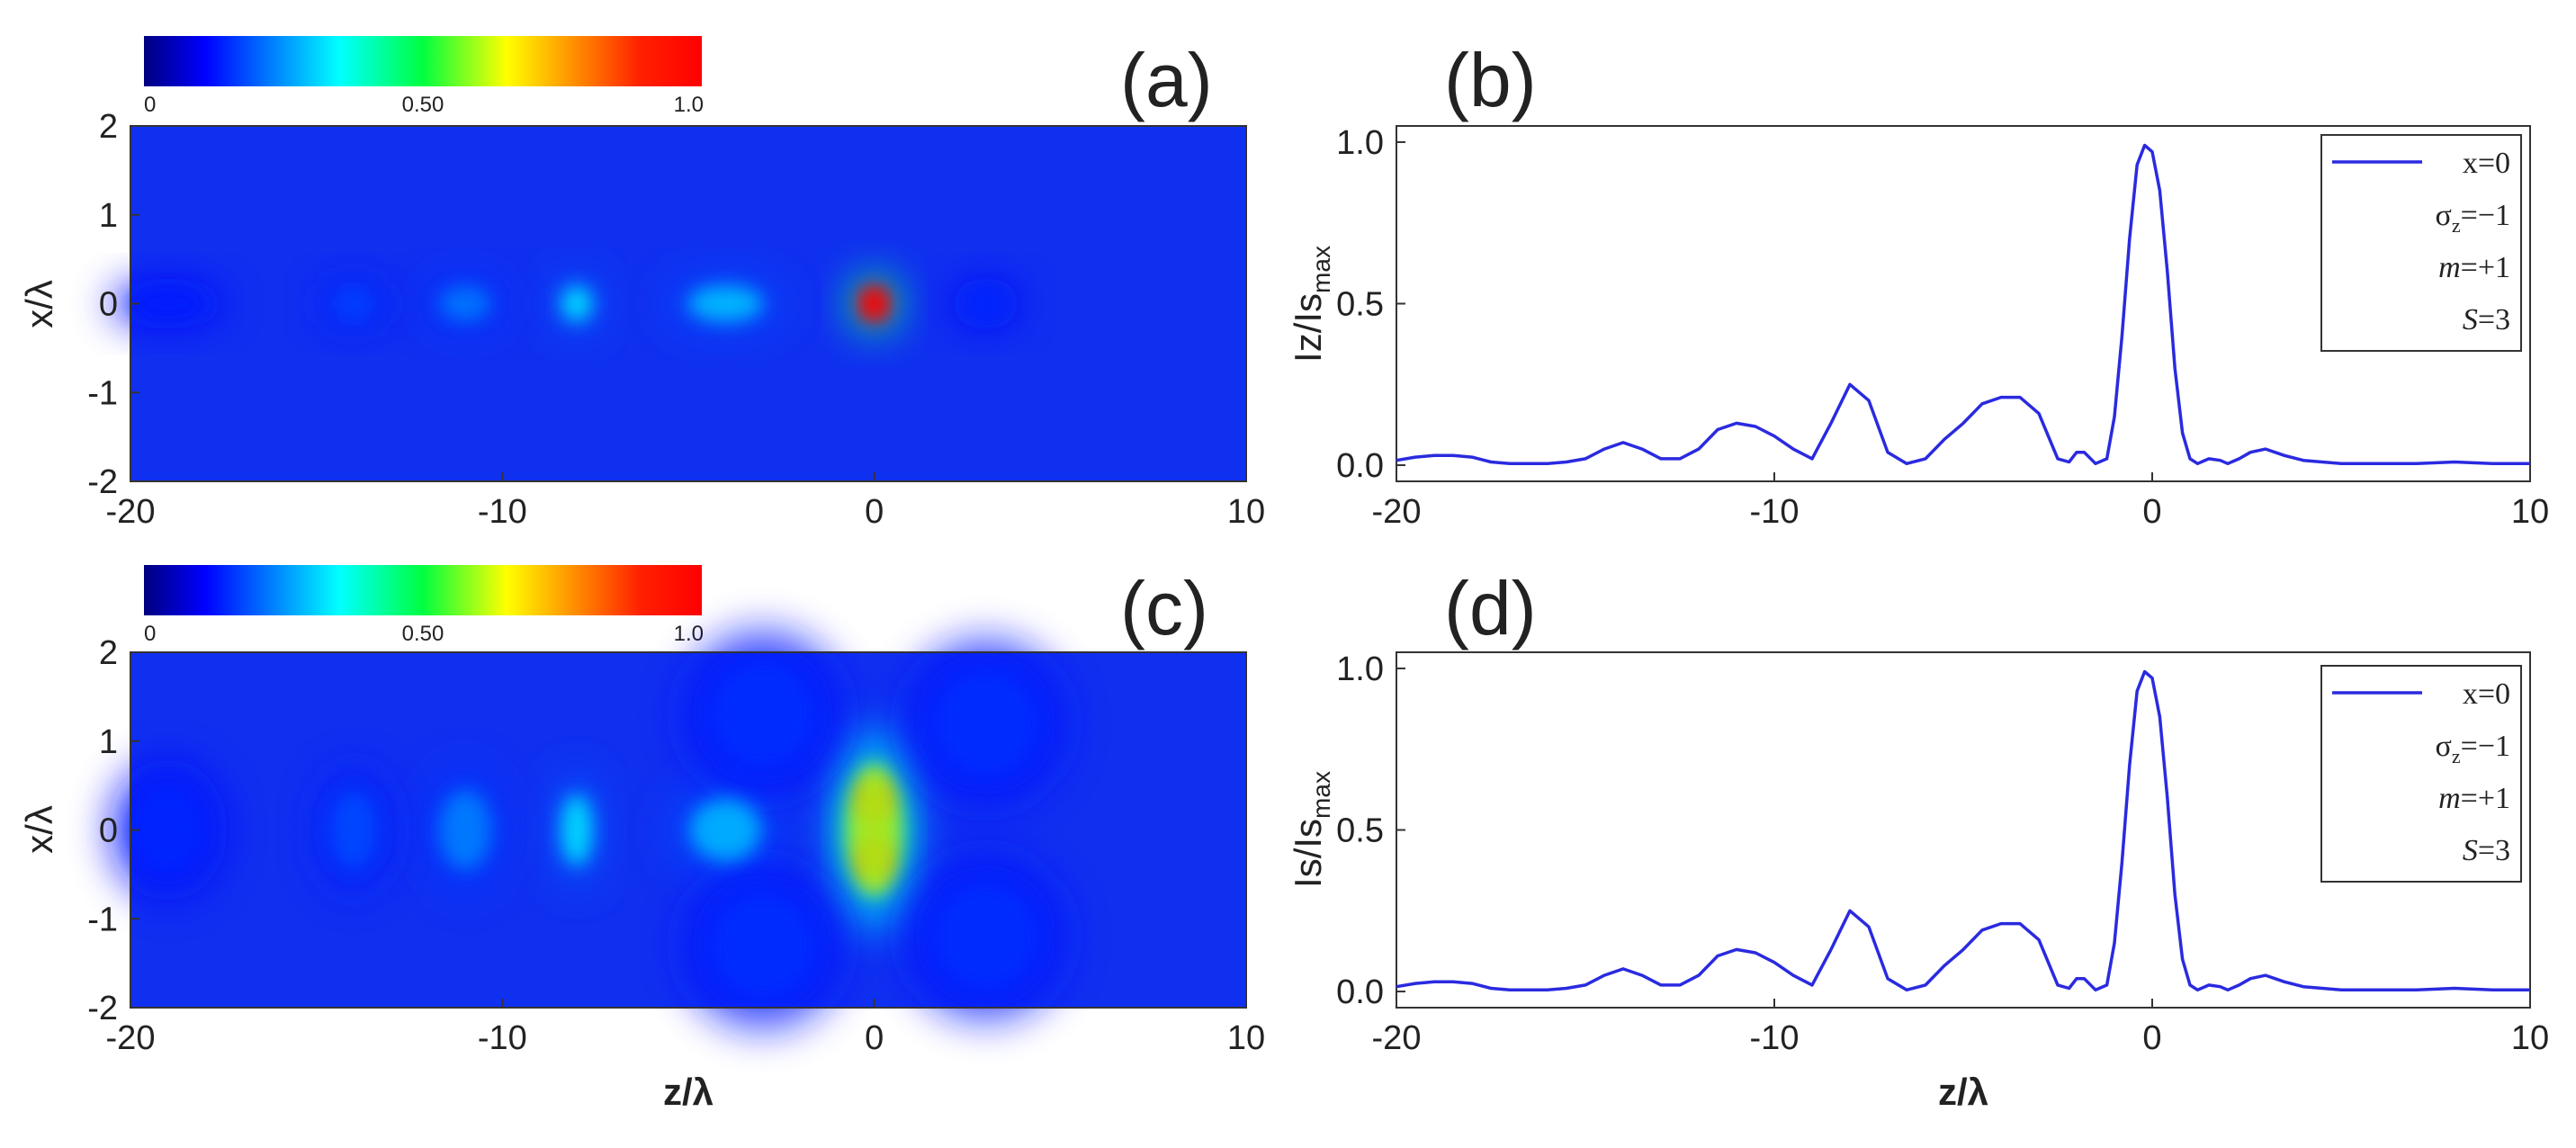 This screenshot has width=2576, height=1148. Describe the element at coordinates (689, 1092) in the screenshot. I see `heatmap-c-xlabel: z/λ` at that location.